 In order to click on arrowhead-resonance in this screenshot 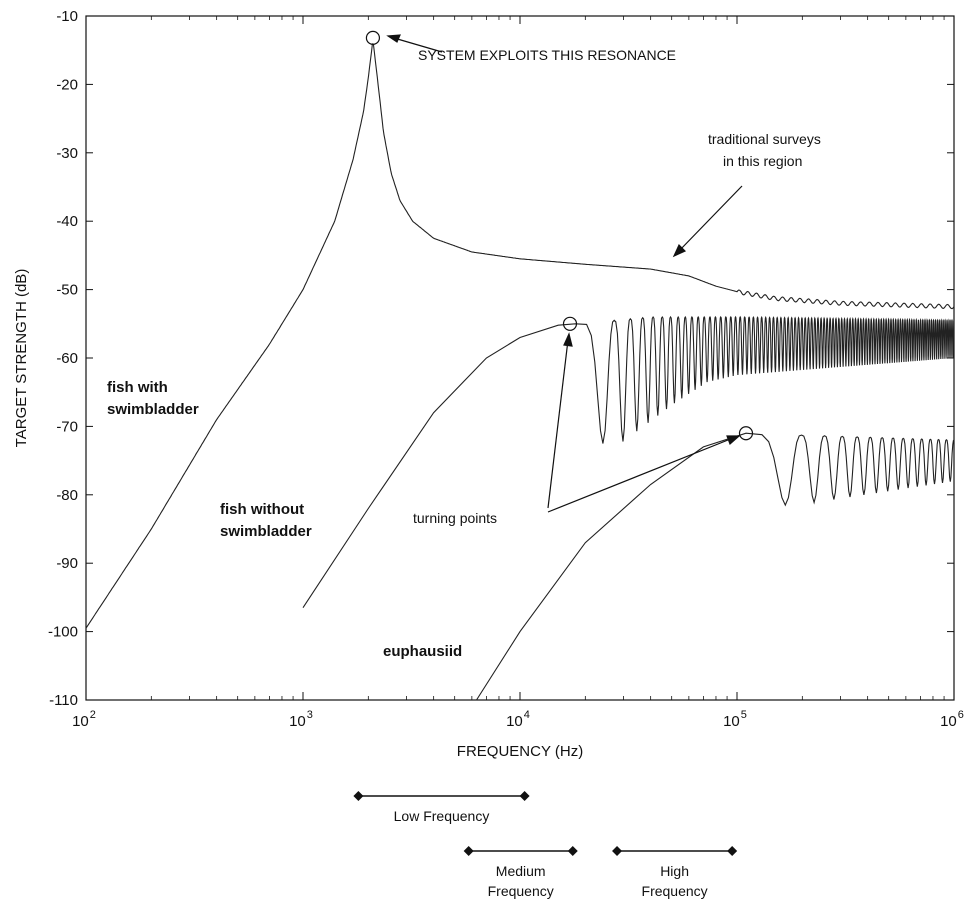, I will do `click(393, 38)`.